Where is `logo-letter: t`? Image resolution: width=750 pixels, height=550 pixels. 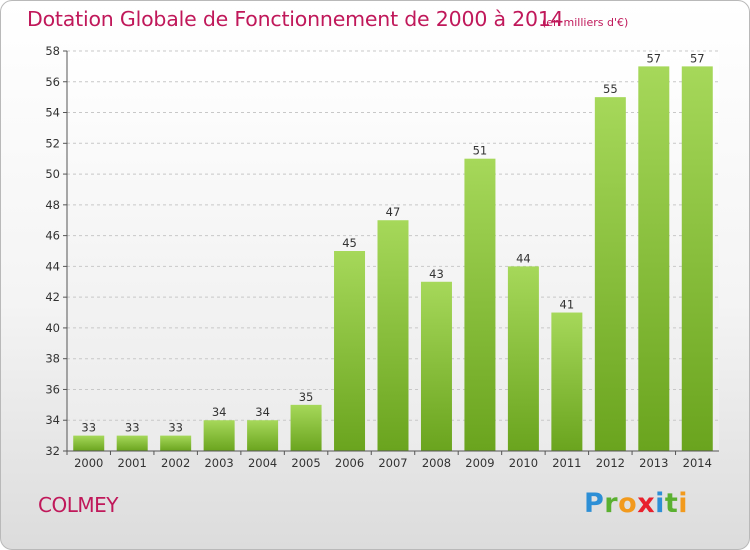 logo-letter: t is located at coordinates (671, 503).